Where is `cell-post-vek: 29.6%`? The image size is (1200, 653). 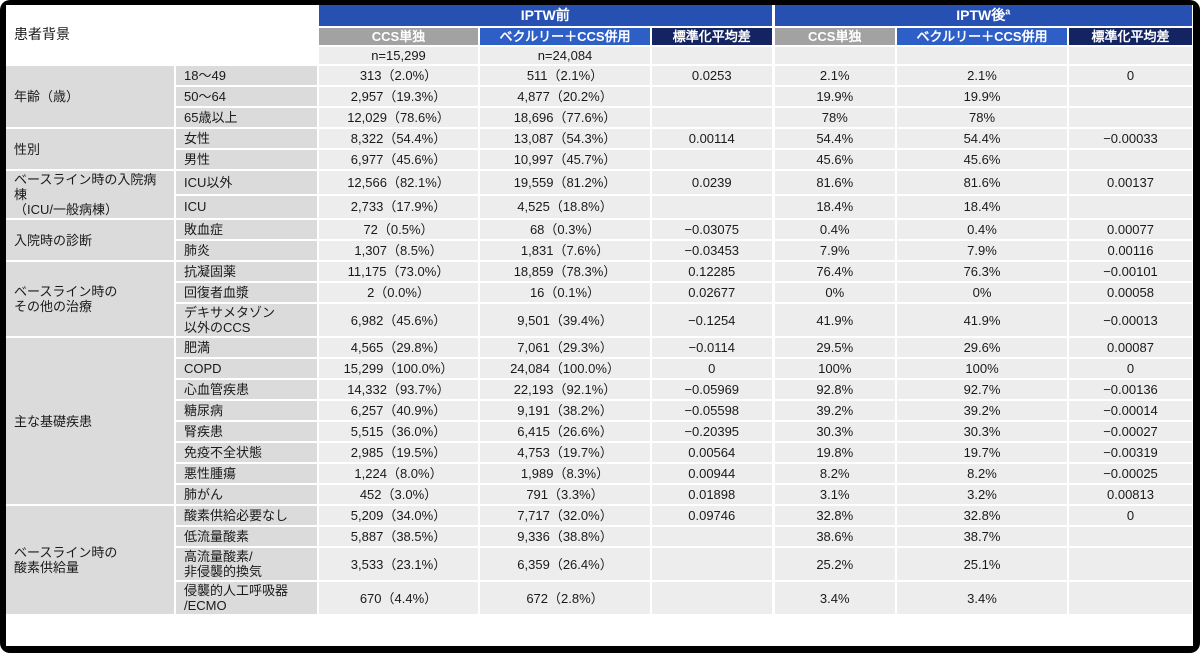
cell-post-vek: 29.6% is located at coordinates (982, 348).